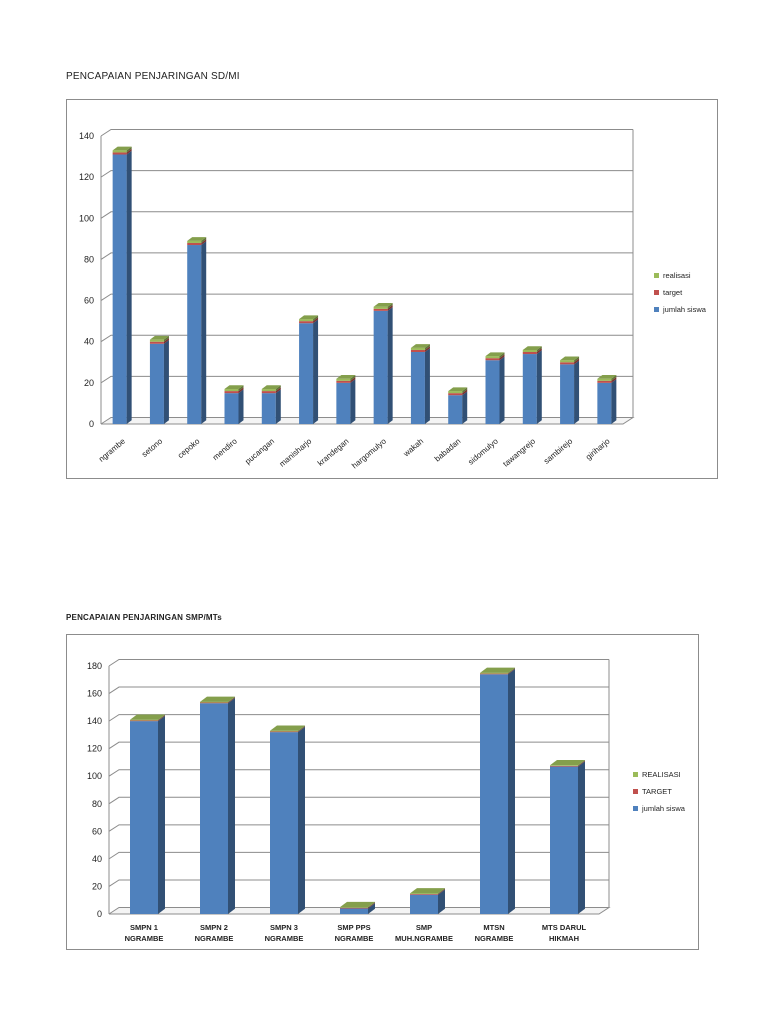 The width and height of the screenshot is (768, 1024). Describe the element at coordinates (296, 452) in the screenshot. I see `x-tick-label: manisharjo` at that location.